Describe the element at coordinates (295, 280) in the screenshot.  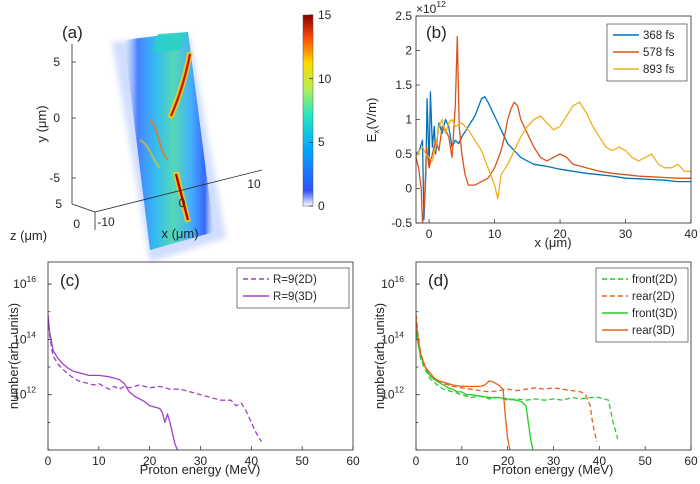
I see `legend-label-r-9-2d: R=9(2D)` at that location.